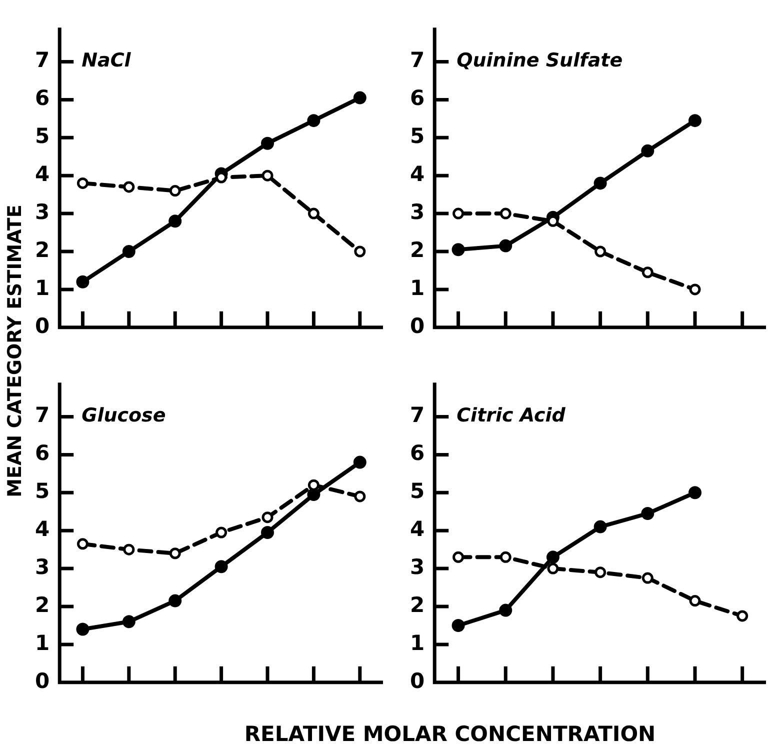 The width and height of the screenshot is (773, 754). Describe the element at coordinates (124, 415) in the screenshot. I see `text: Glucose` at that location.